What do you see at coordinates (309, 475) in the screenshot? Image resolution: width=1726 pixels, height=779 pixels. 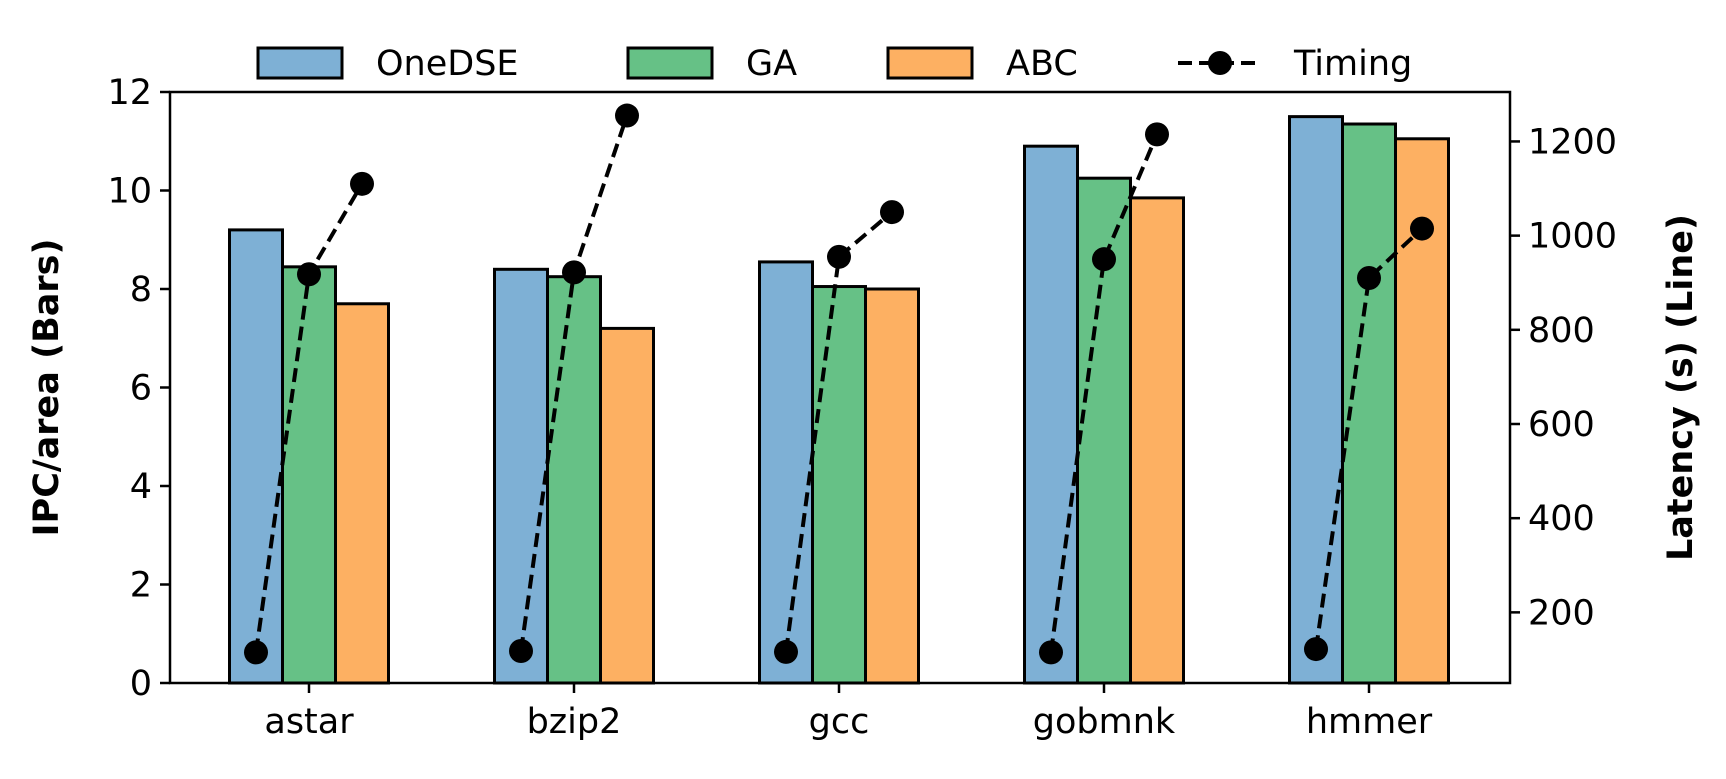 I see `bar-ga-astar` at bounding box center [309, 475].